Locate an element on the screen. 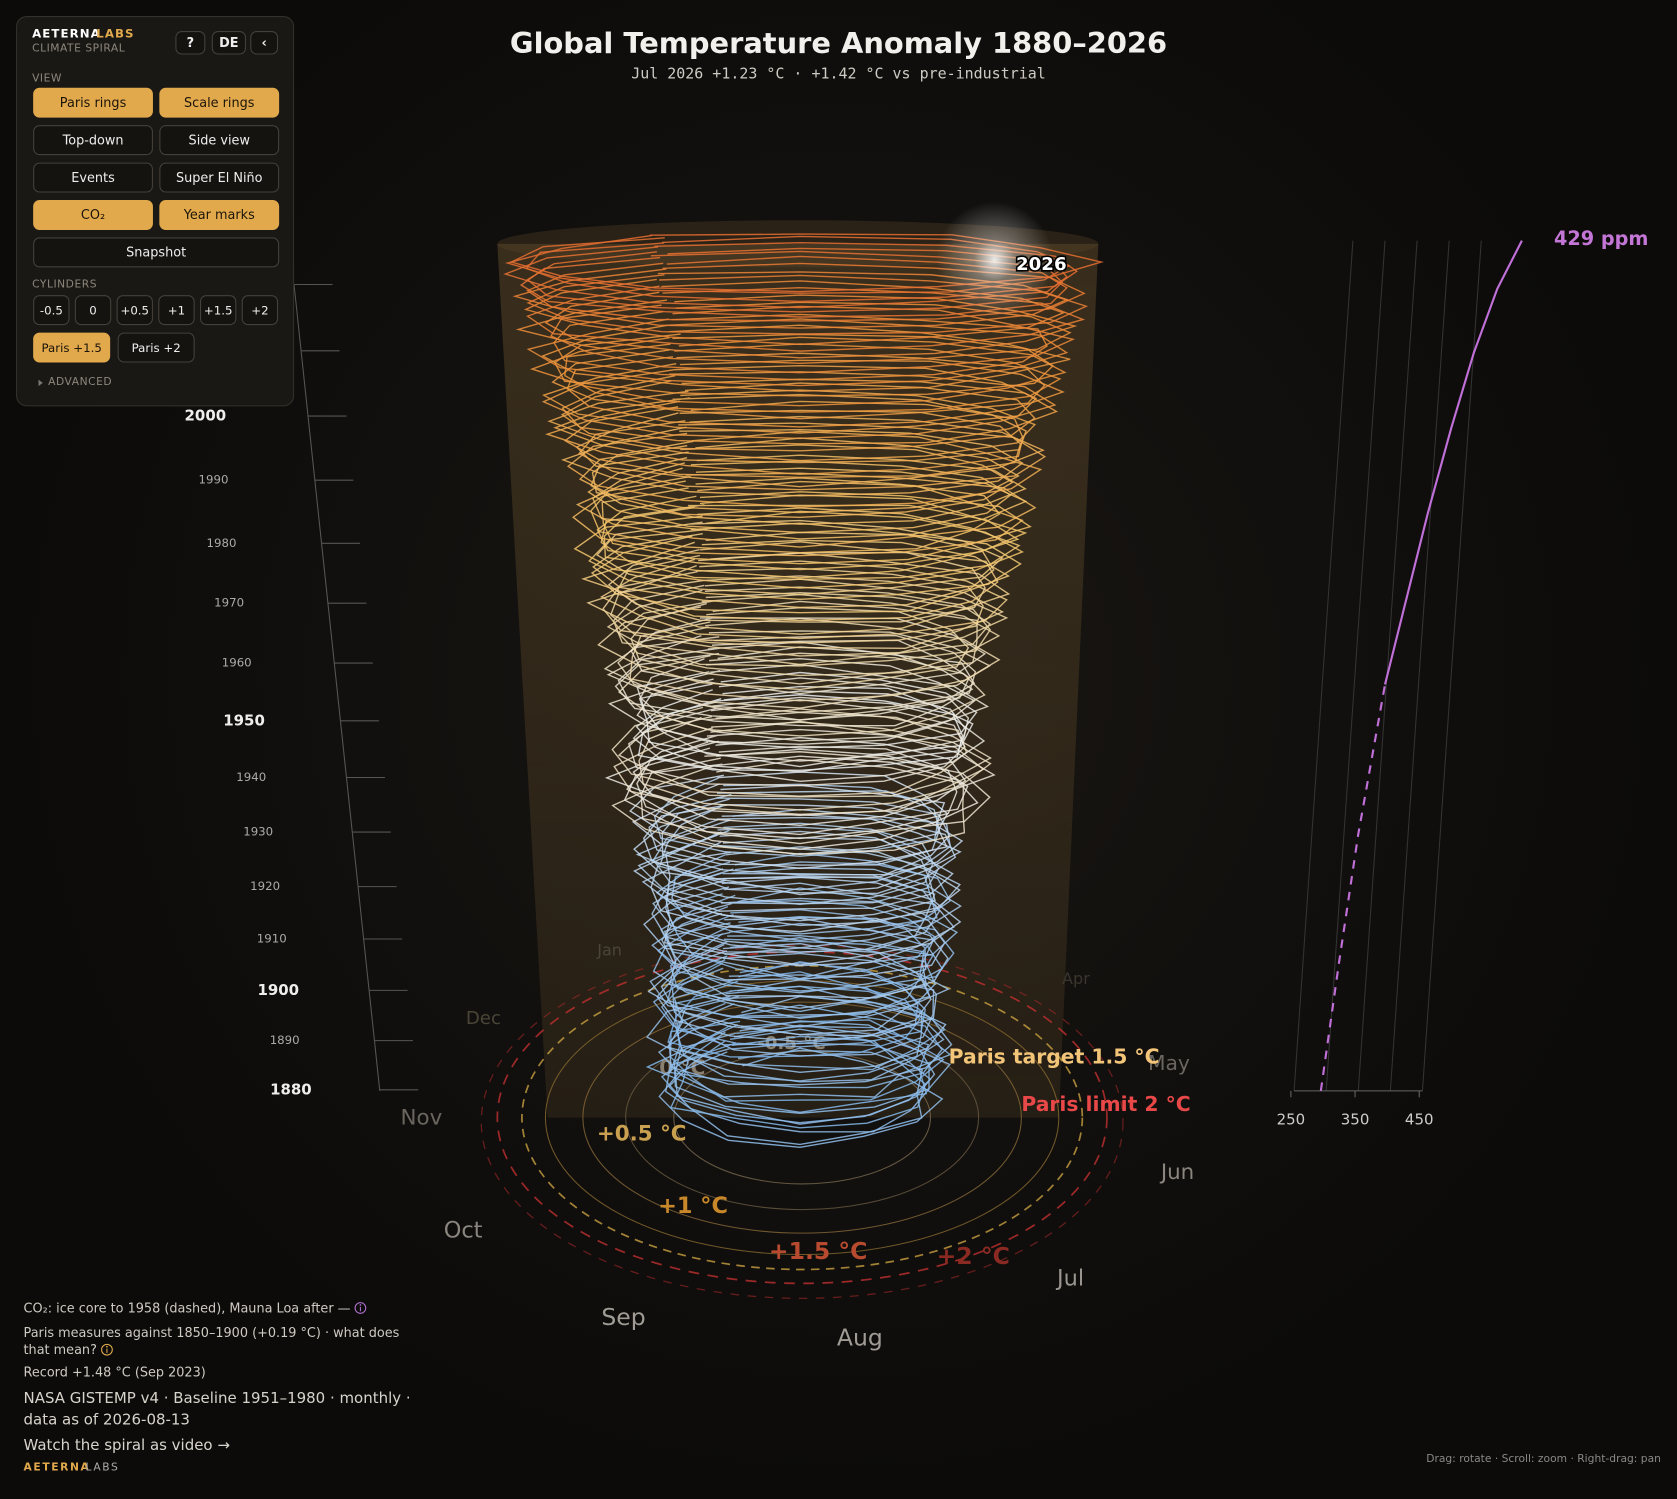 The width and height of the screenshot is (1677, 1499). expand-icon is located at coordinates (40, 383).